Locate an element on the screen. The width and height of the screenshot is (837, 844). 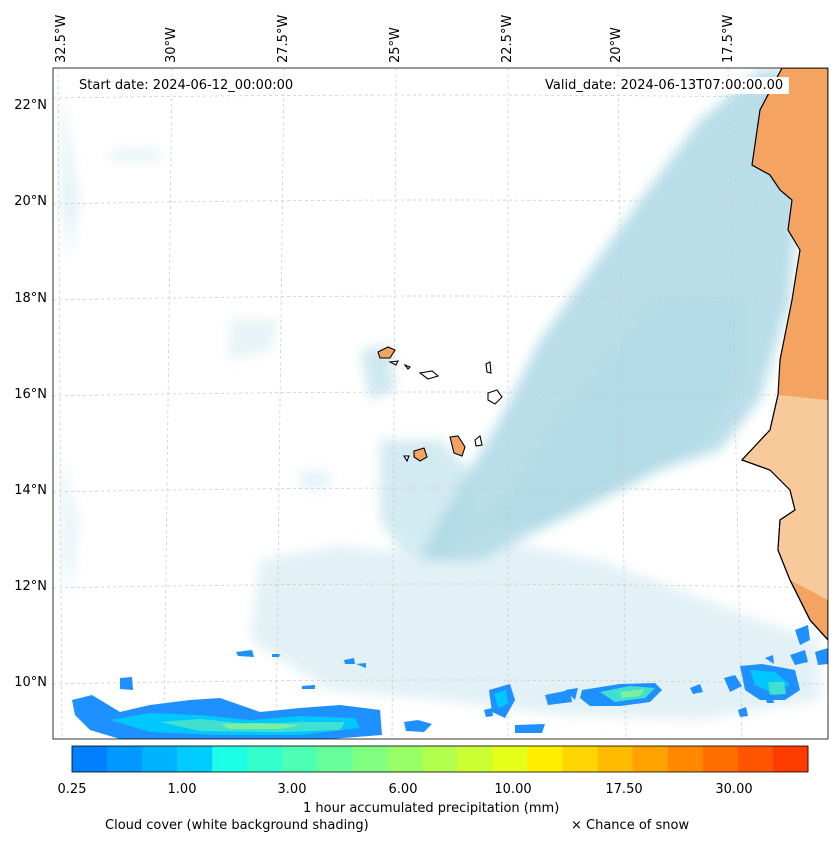
colorbar-tick-0-25: 0.25 is located at coordinates (72, 789).